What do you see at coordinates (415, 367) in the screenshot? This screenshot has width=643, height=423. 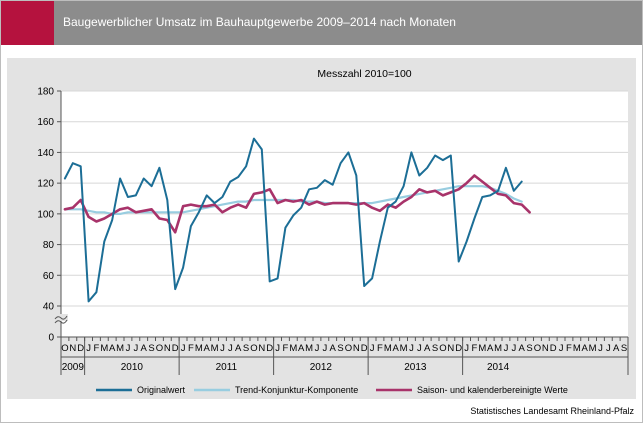 I see `x-year-label: 2013` at bounding box center [415, 367].